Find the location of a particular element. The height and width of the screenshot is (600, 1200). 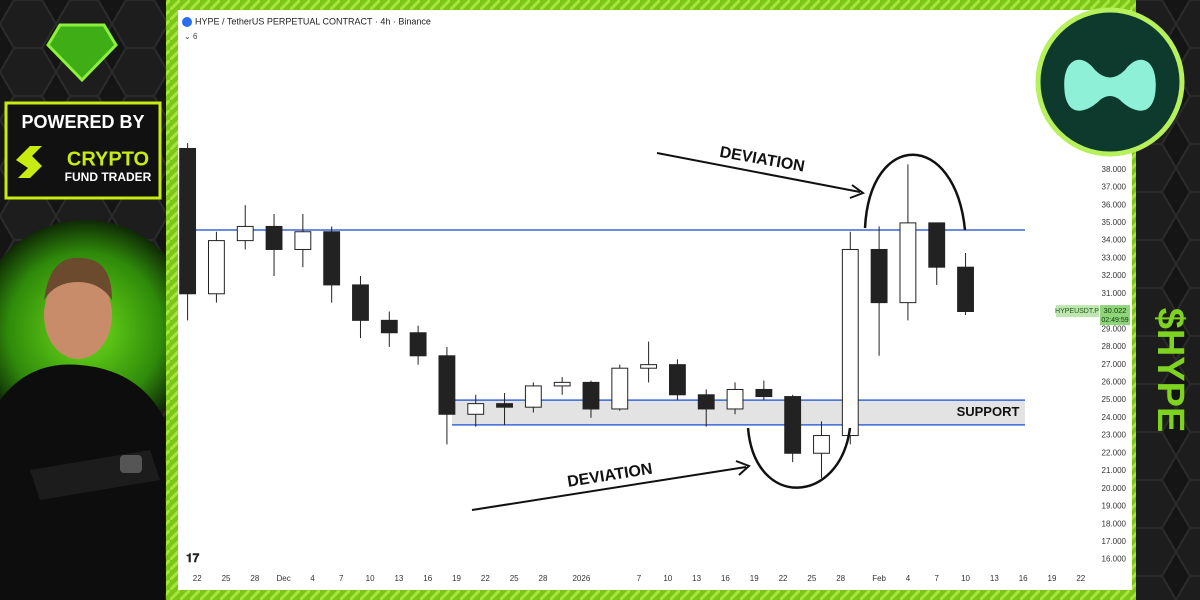

x-tick-label: Dec is located at coordinates (284, 578).